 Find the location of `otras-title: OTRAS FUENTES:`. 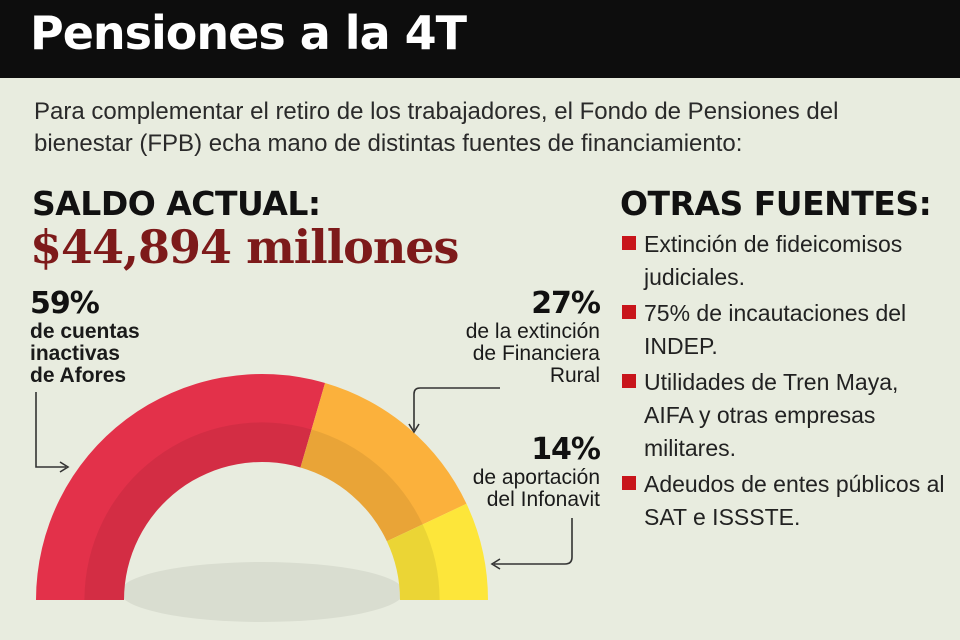

otras-title: OTRAS FUENTES: is located at coordinates (776, 203).